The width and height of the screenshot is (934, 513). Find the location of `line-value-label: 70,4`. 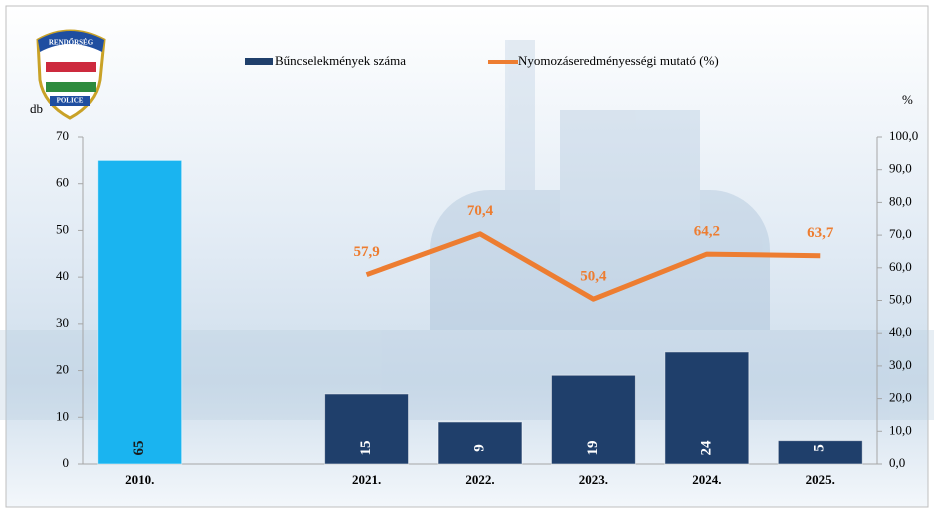

line-value-label: 70,4 is located at coordinates (480, 211).